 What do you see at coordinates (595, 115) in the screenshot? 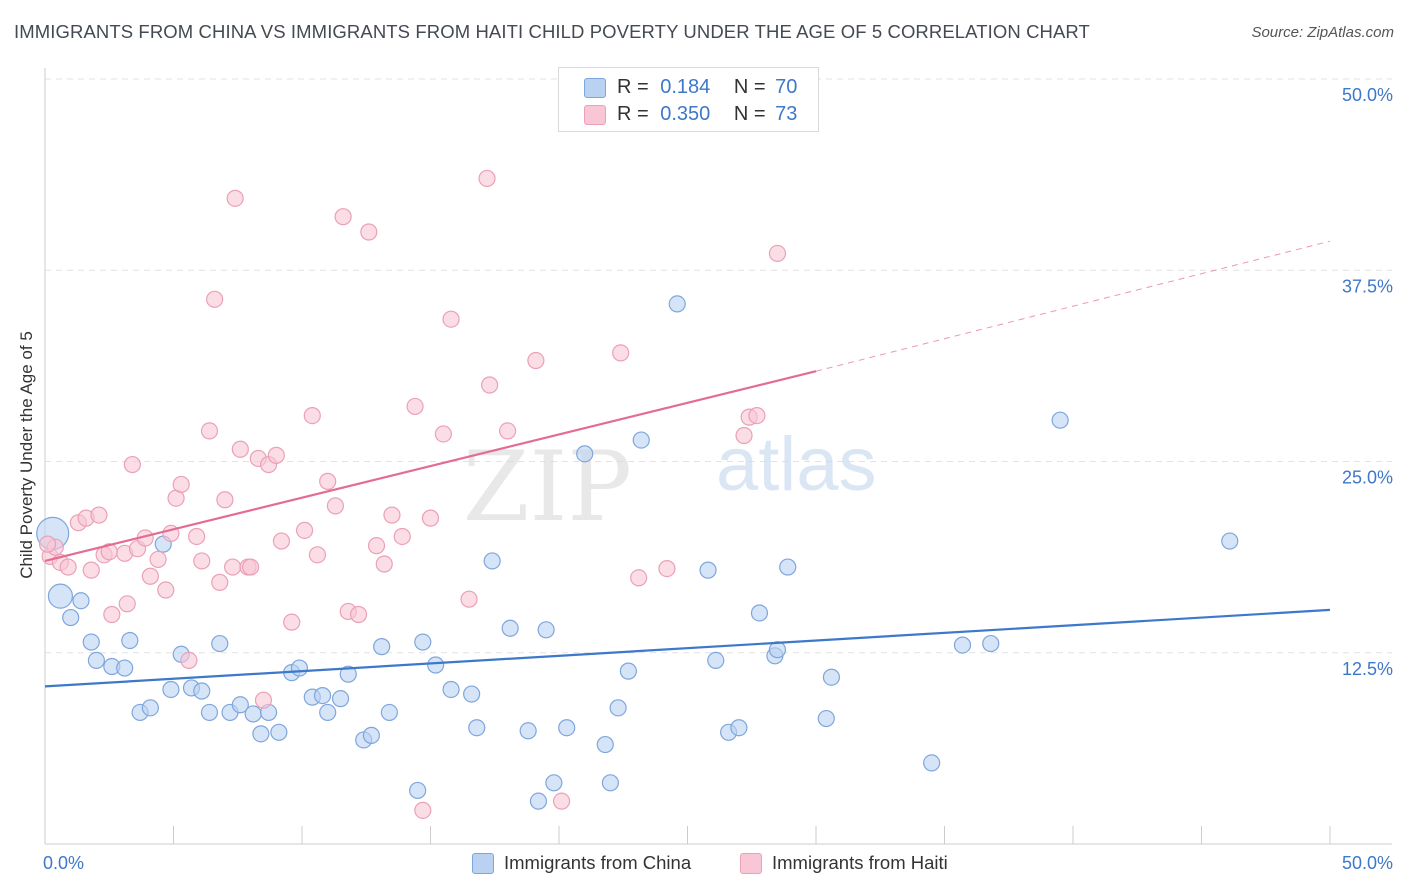
I see `legend-swatch-haiti` at bounding box center [595, 115].